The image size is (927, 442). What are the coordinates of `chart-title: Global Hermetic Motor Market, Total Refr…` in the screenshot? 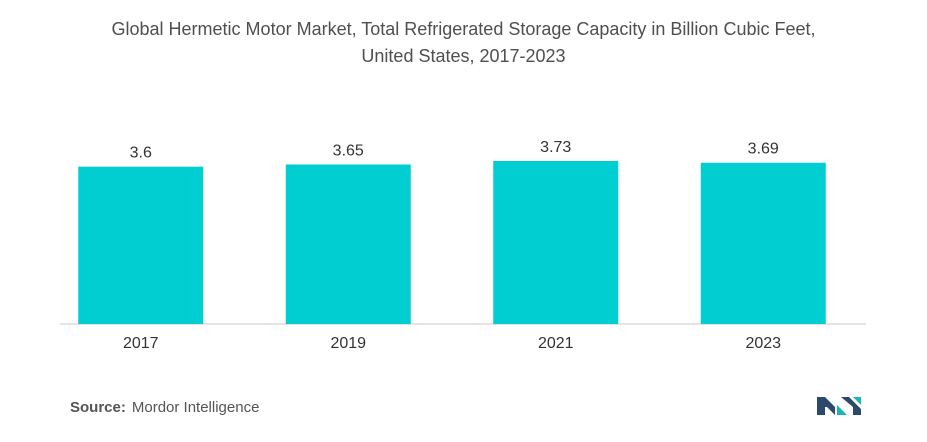 It's located at (463, 43).